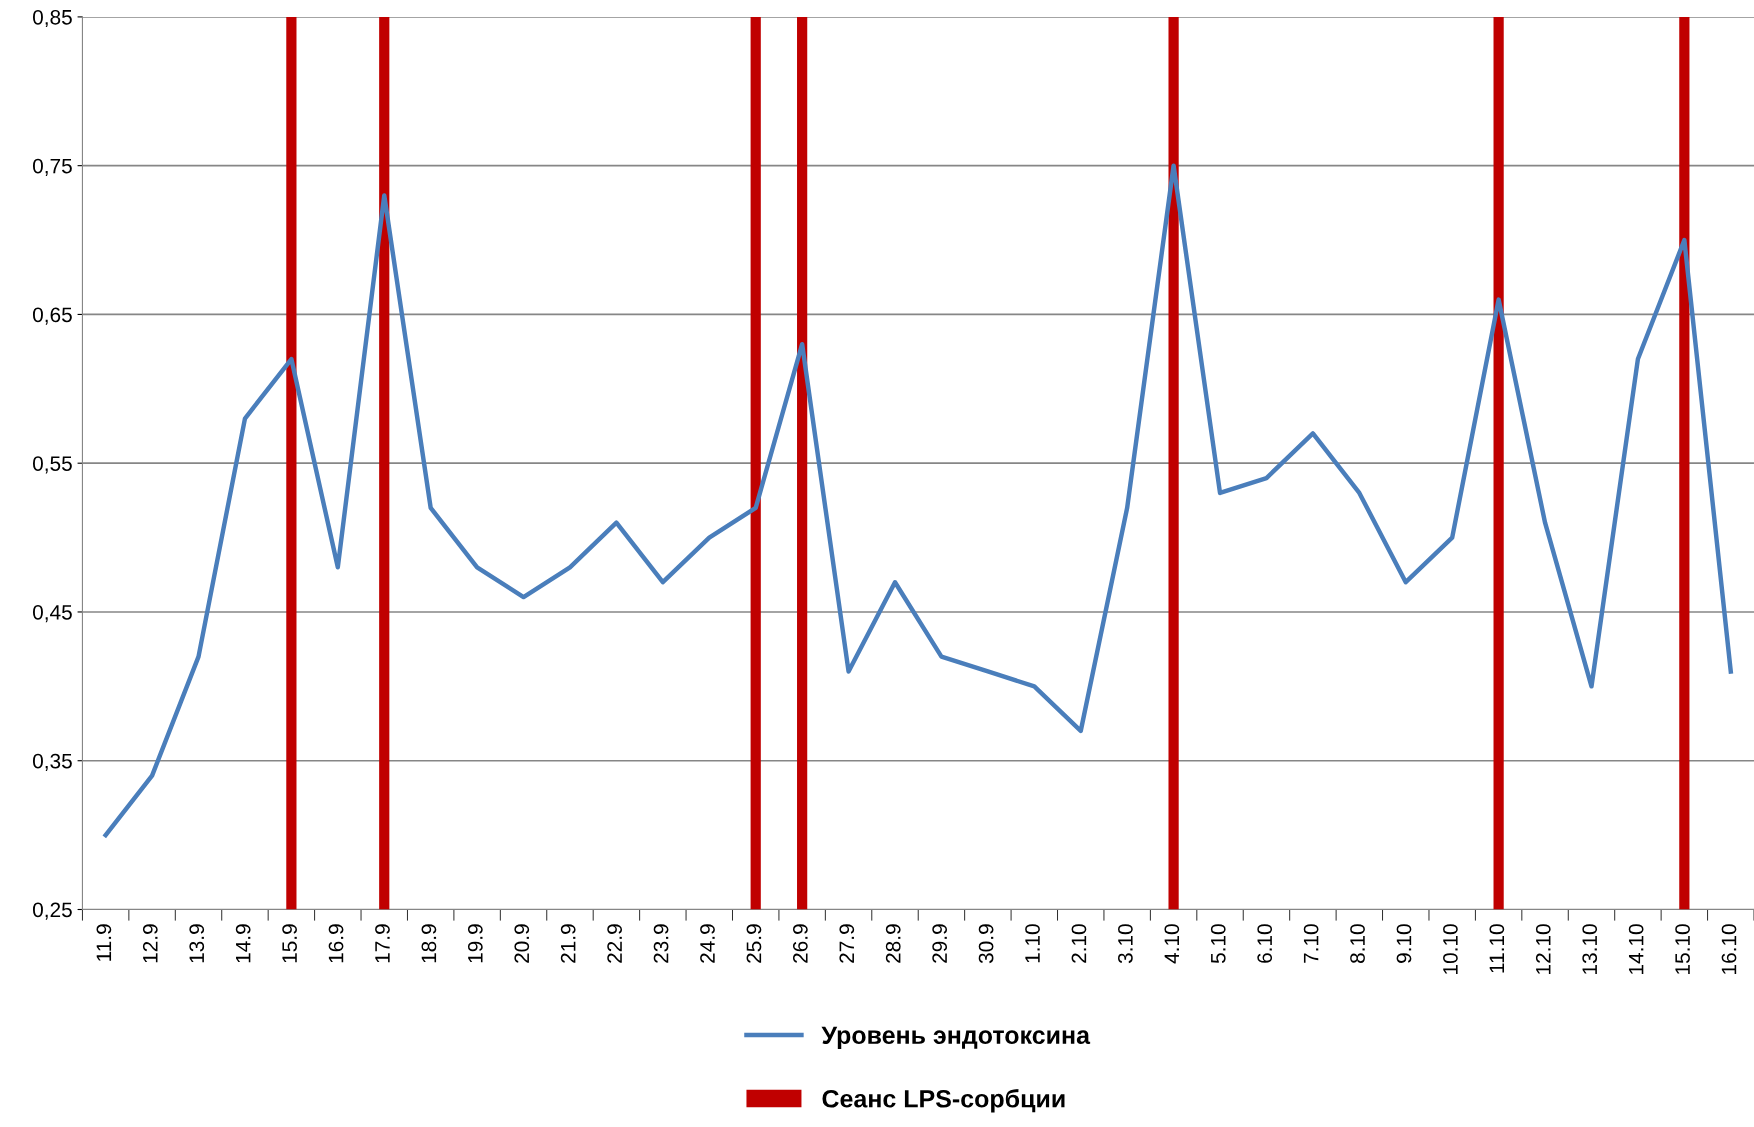 Image resolution: width=1754 pixels, height=1127 pixels. What do you see at coordinates (1265, 943) in the screenshot?
I see `x-tick-label: 6.10` at bounding box center [1265, 943].